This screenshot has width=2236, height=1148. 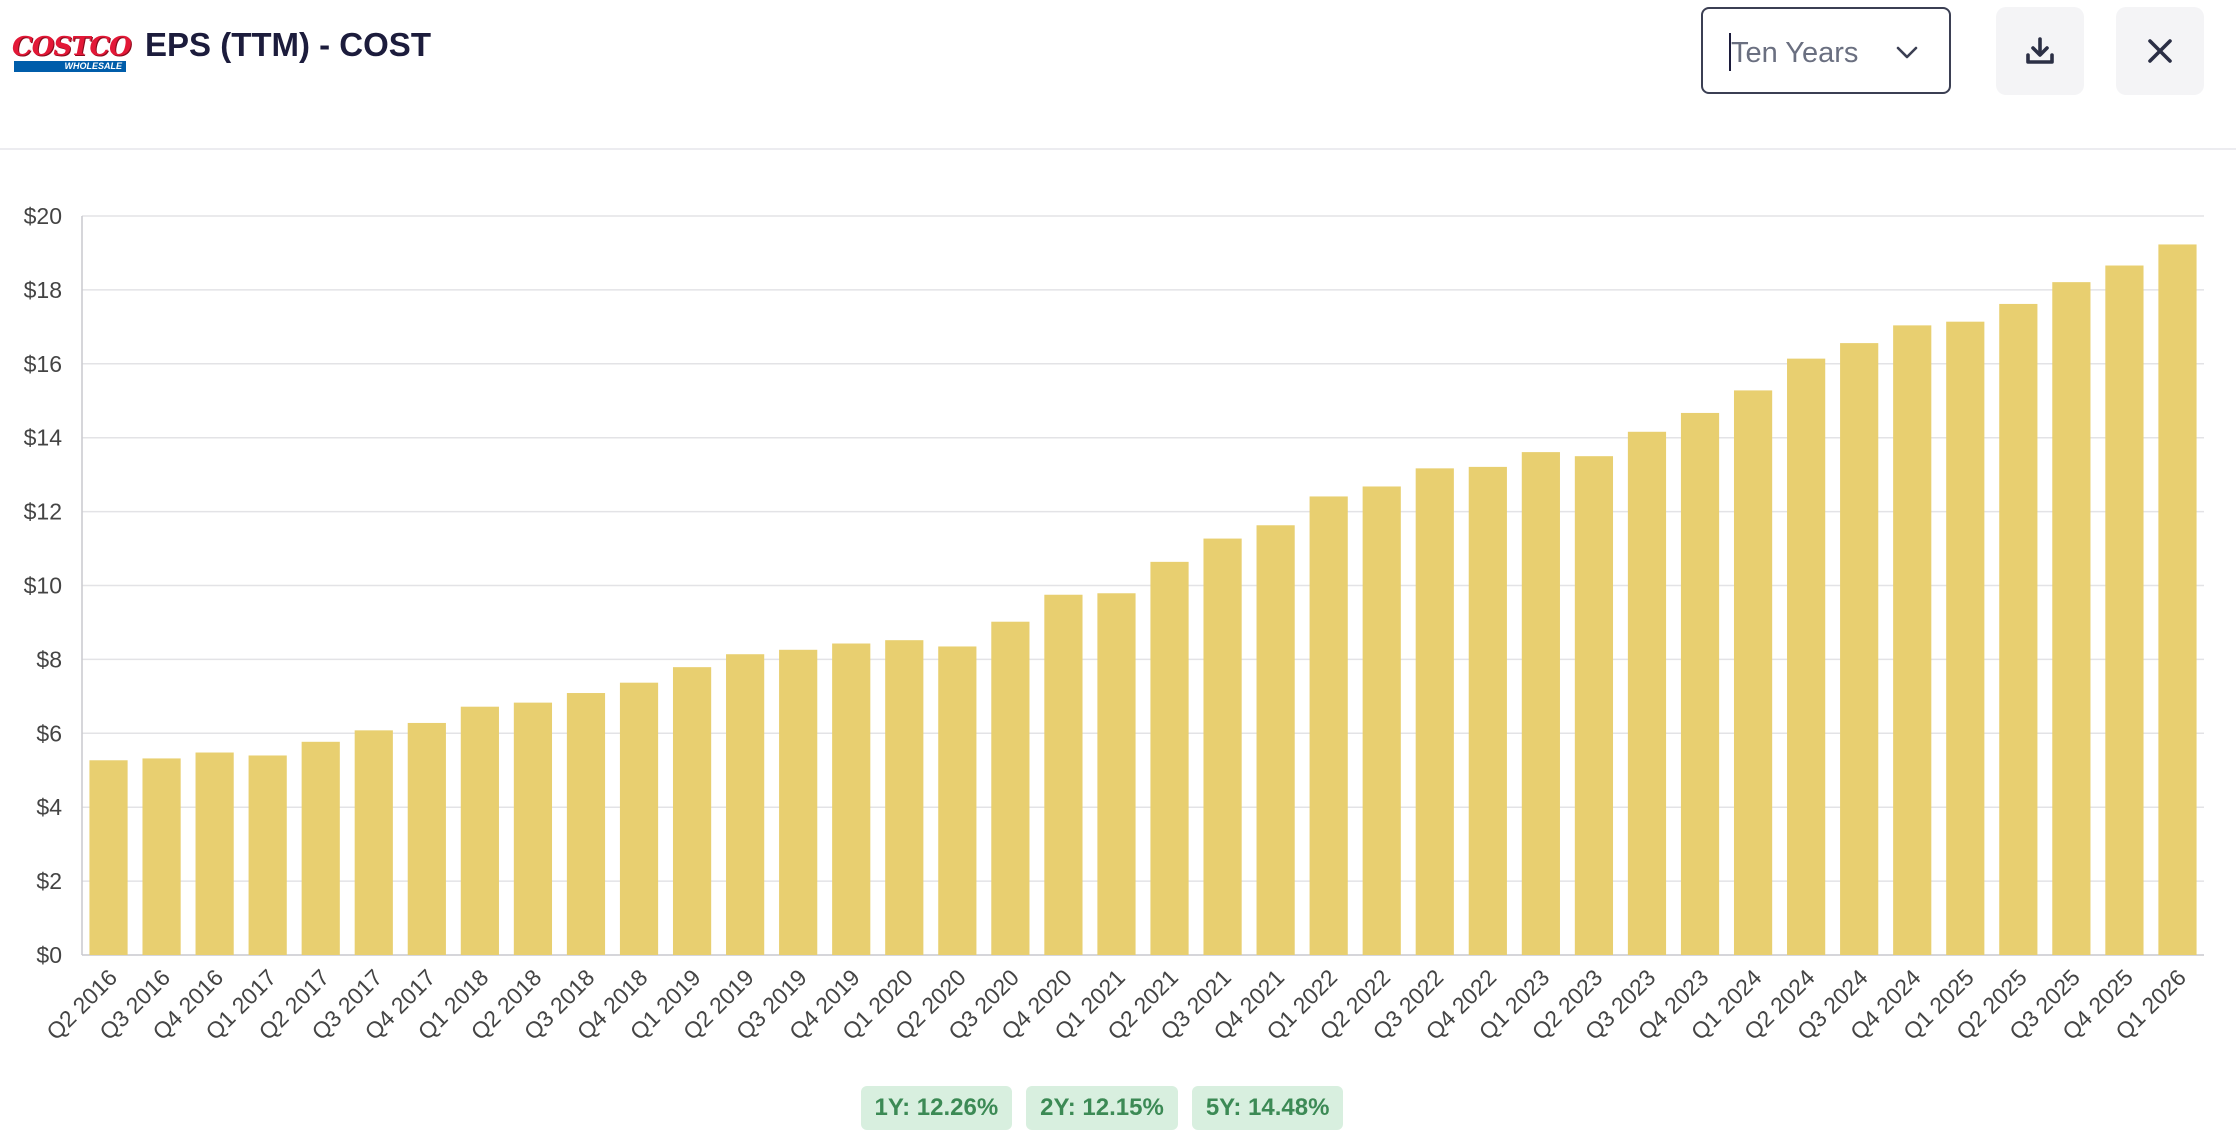 I want to click on y-tick-label: $14, so click(x=43, y=438).